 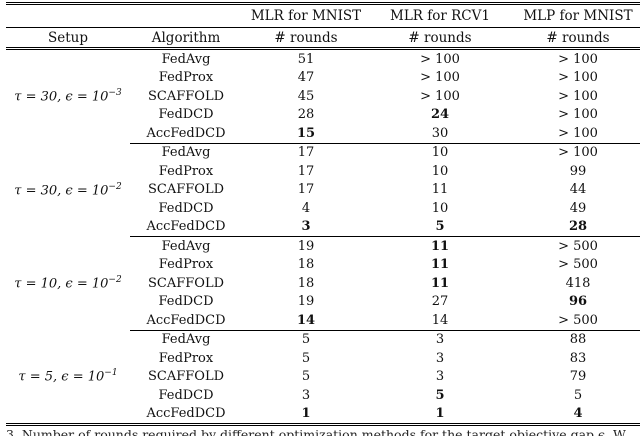 I want to click on table-row: AccFedDCD 1 1 4, so click(x=323, y=415).